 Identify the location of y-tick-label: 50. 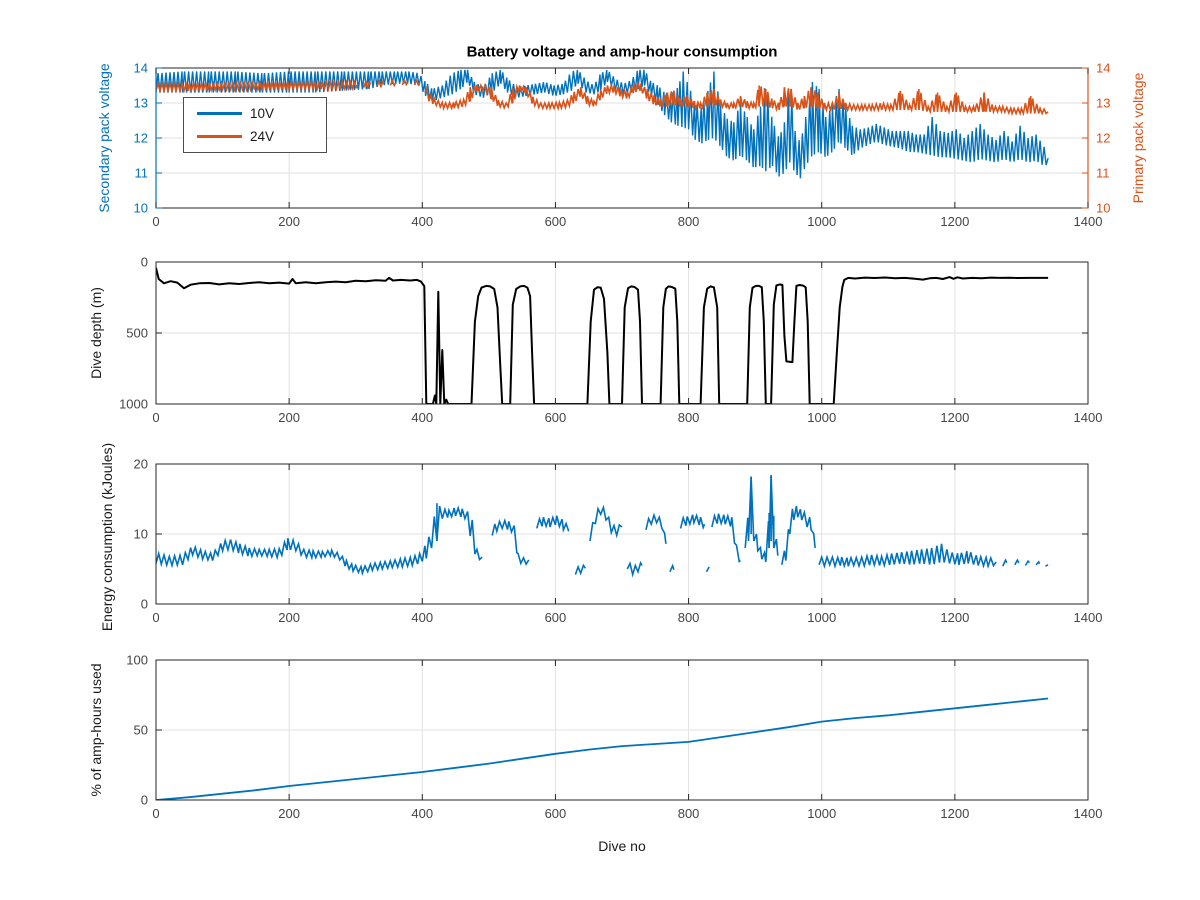
(141, 730).